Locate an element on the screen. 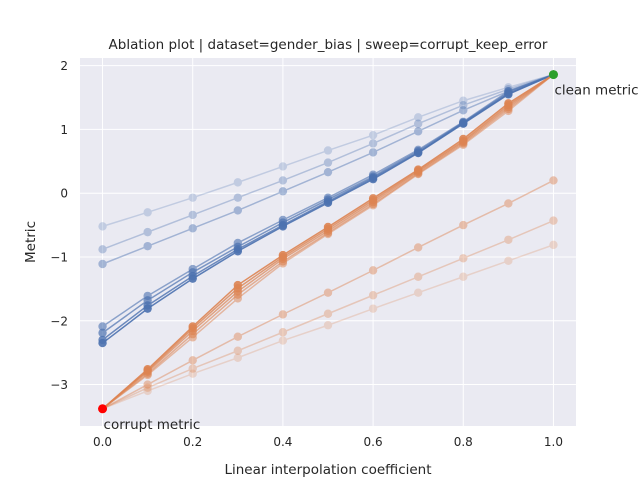 This screenshot has width=640, height=480. y-tick-label: −3 is located at coordinates (59, 385).